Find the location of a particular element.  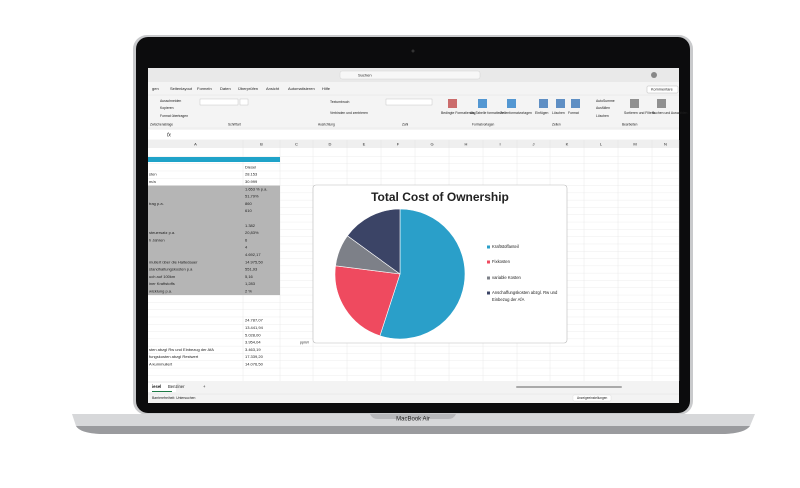

ribbon-item: Zellenformatvorlagen is located at coordinates (516, 113).